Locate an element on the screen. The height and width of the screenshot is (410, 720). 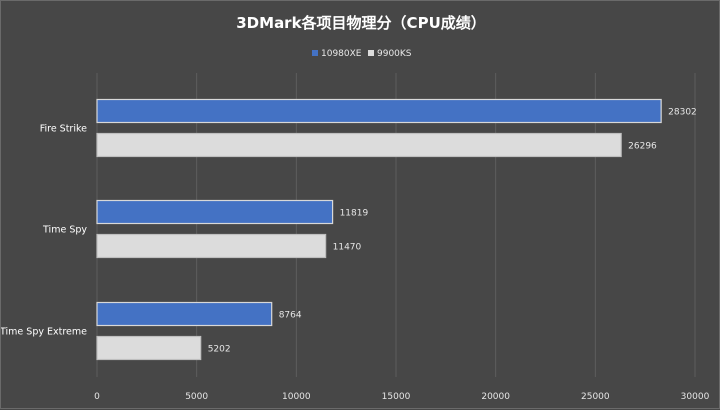
x-tick-10000: 10000 is located at coordinates (296, 397).